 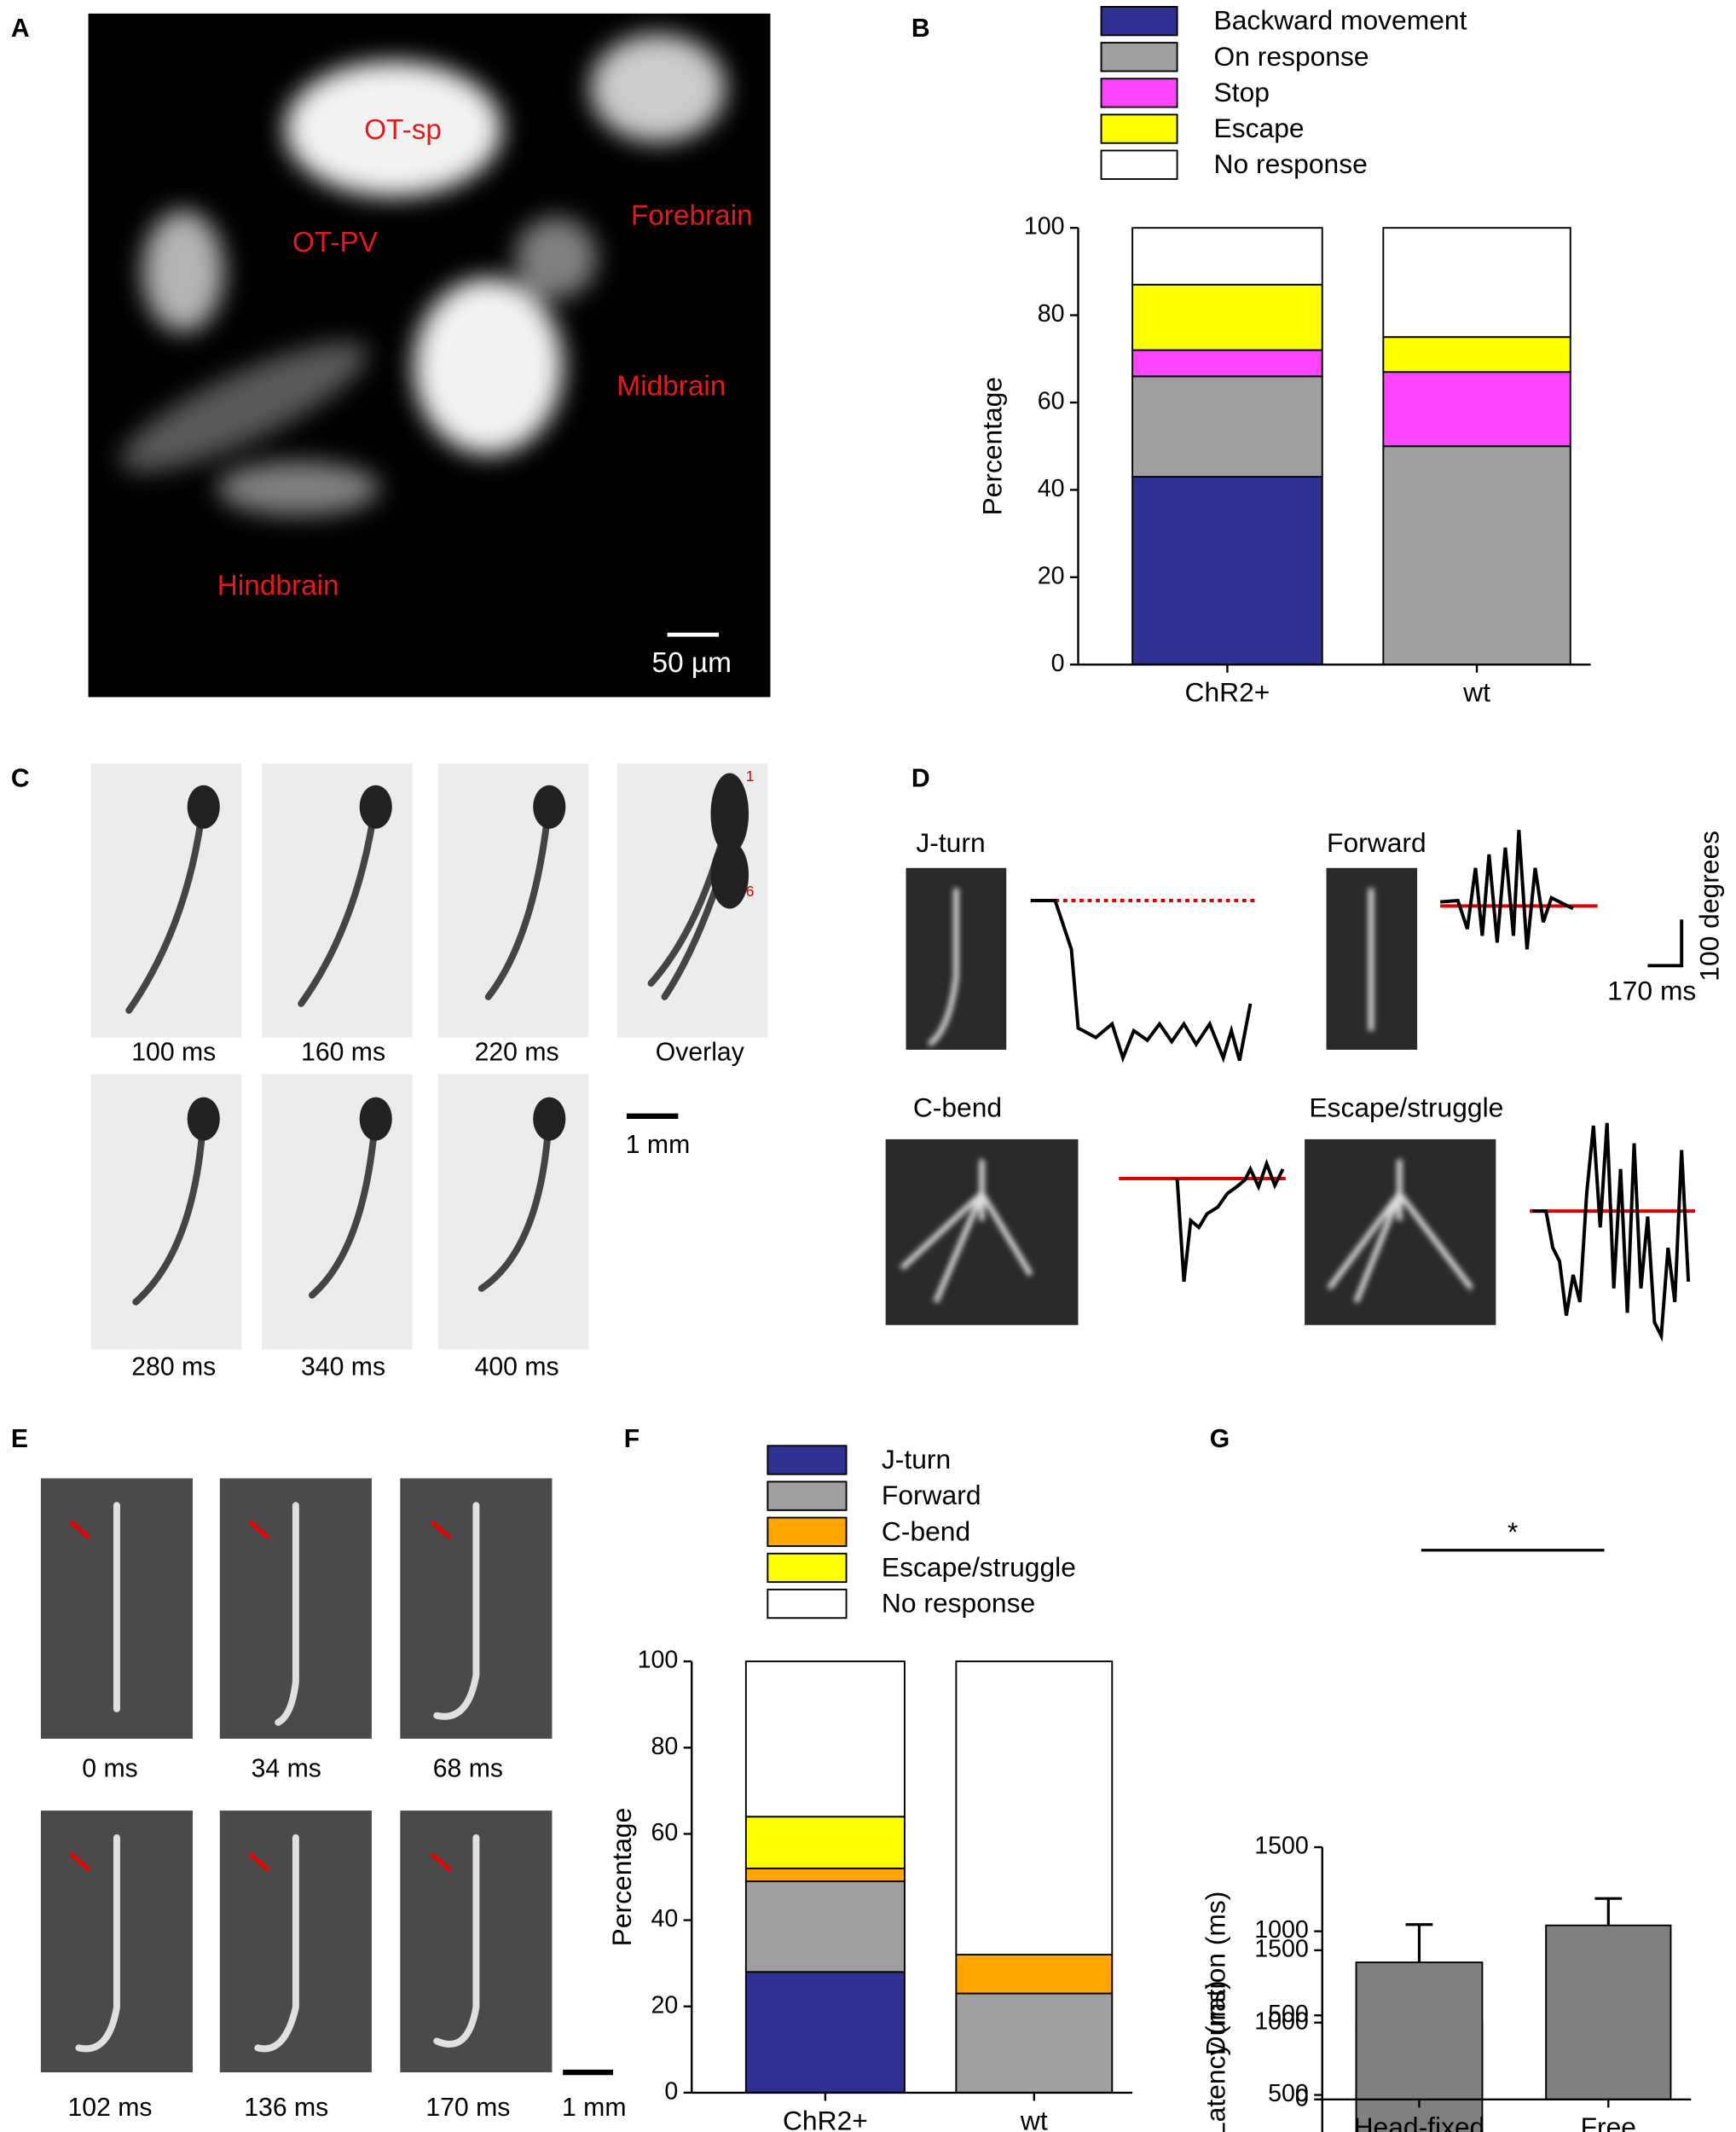 What do you see at coordinates (286, 2108) in the screenshot?
I see `frame-caption: 136 ms` at bounding box center [286, 2108].